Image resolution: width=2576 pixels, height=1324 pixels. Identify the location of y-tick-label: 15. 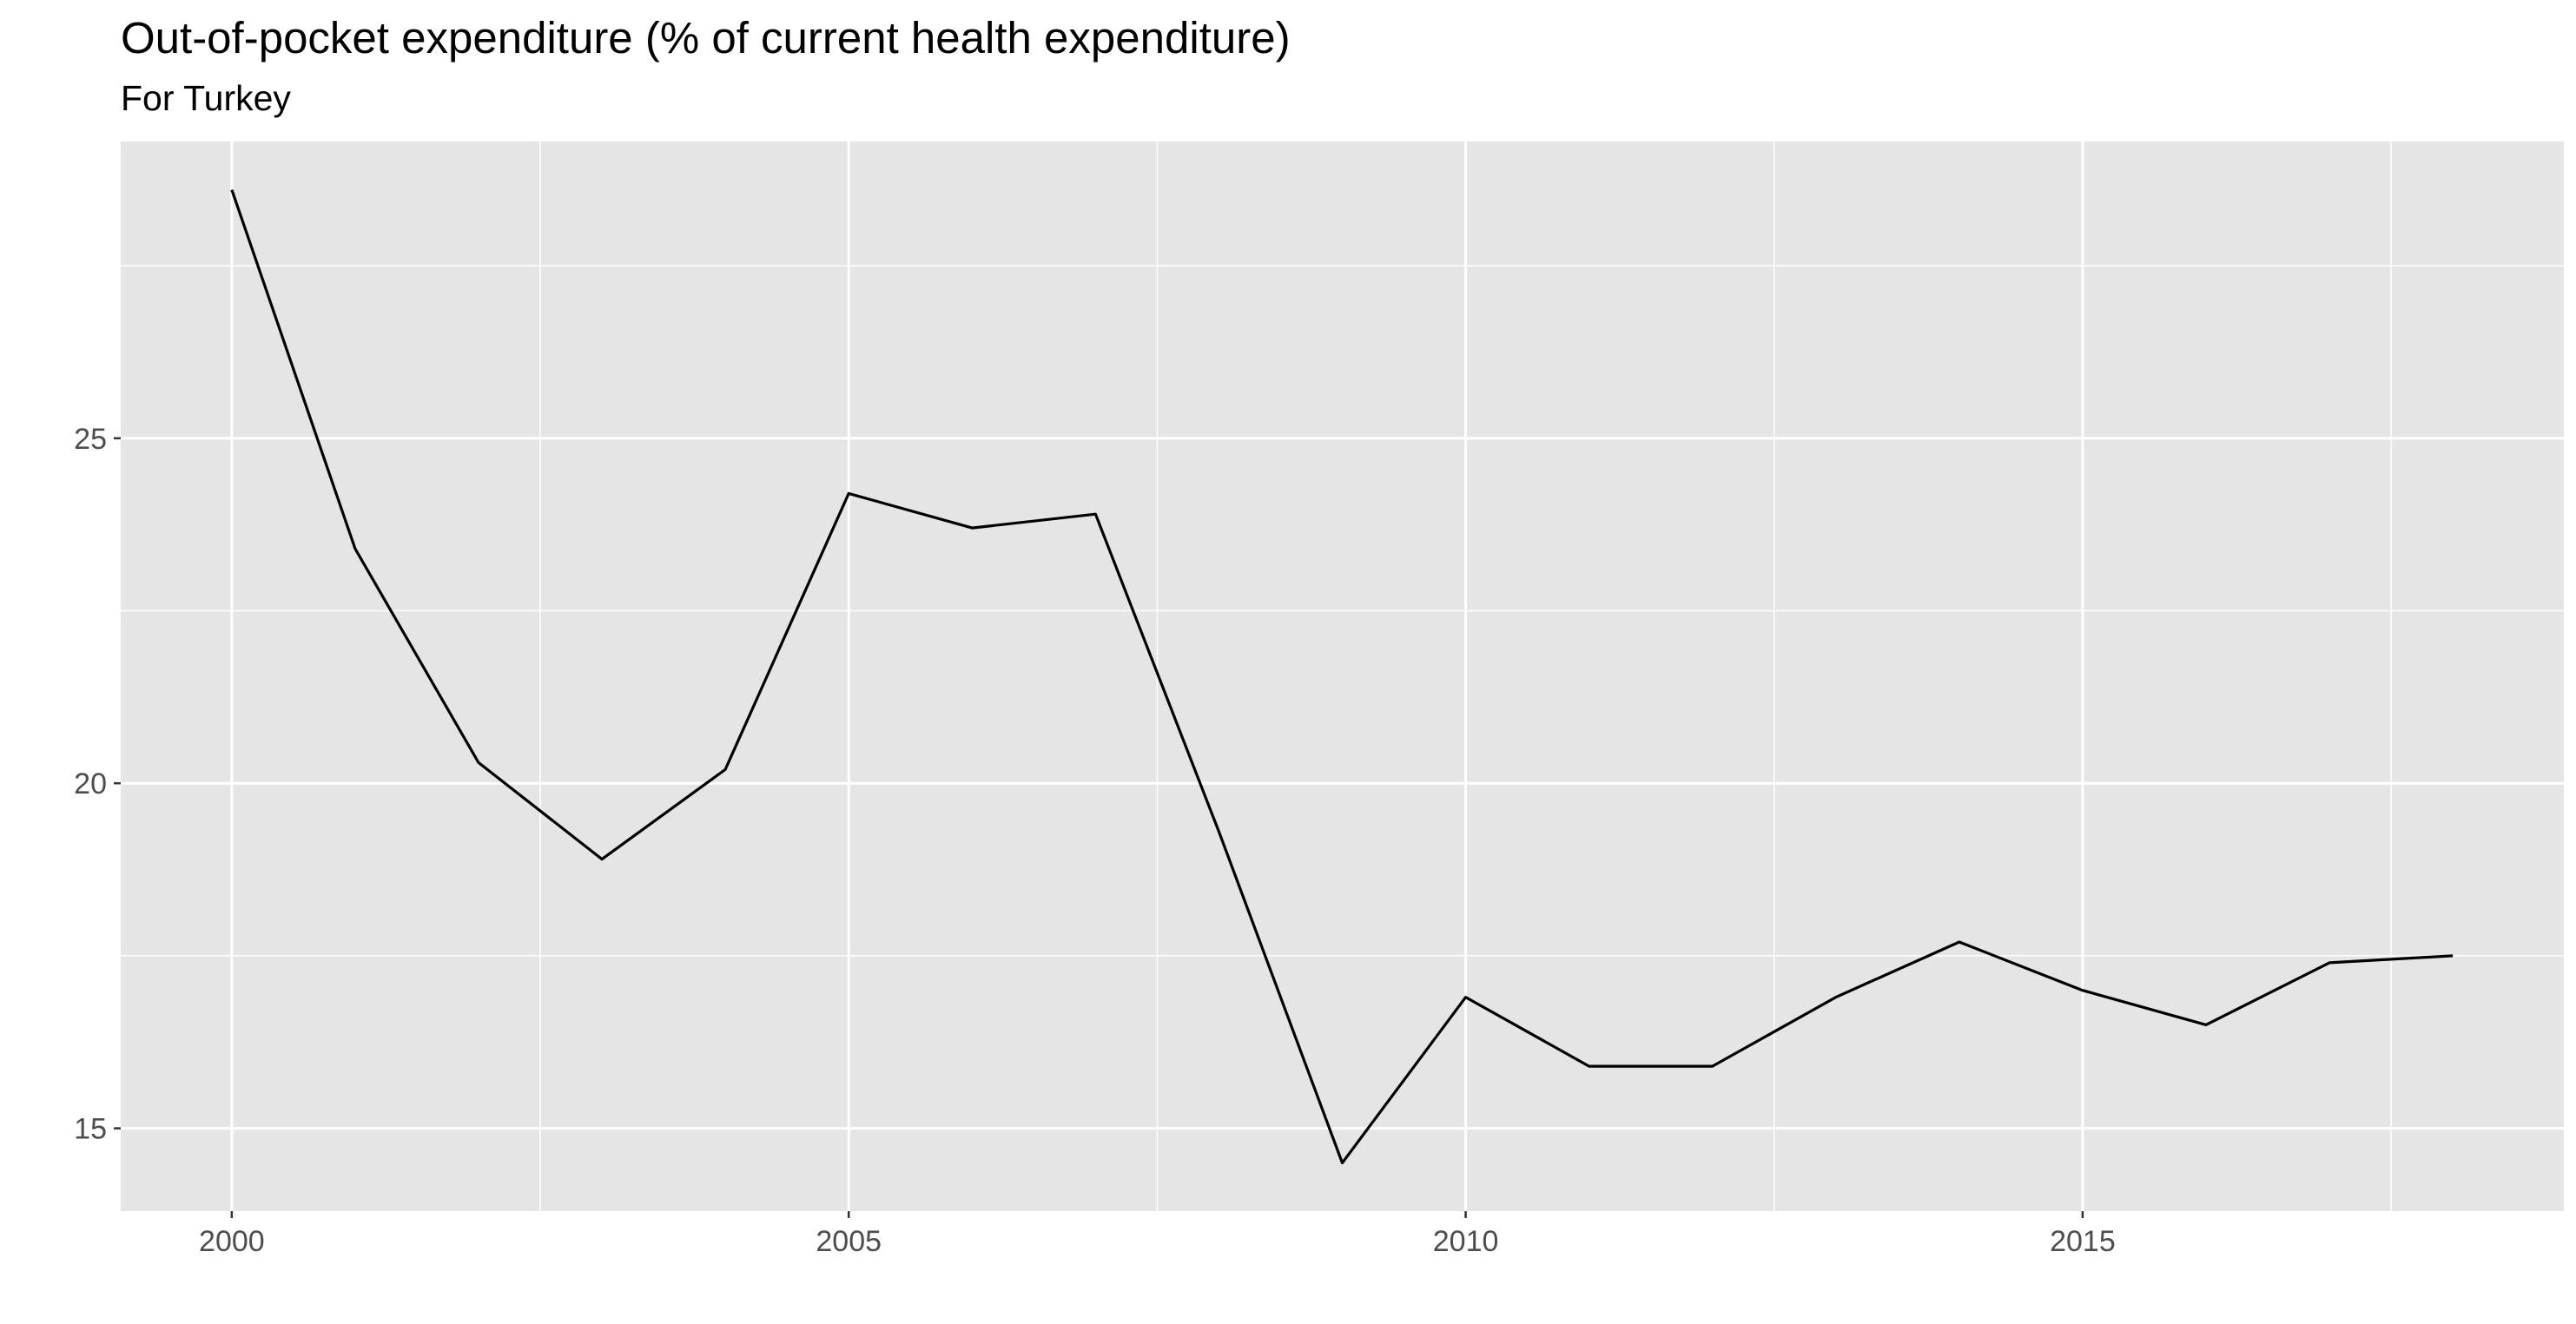
(91, 1130).